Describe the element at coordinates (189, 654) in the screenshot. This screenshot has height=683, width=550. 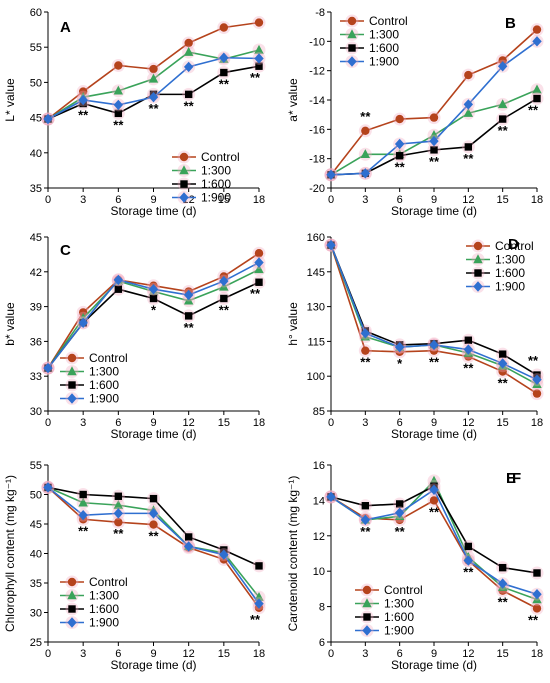
I see `x-tick-label: 12` at that location.